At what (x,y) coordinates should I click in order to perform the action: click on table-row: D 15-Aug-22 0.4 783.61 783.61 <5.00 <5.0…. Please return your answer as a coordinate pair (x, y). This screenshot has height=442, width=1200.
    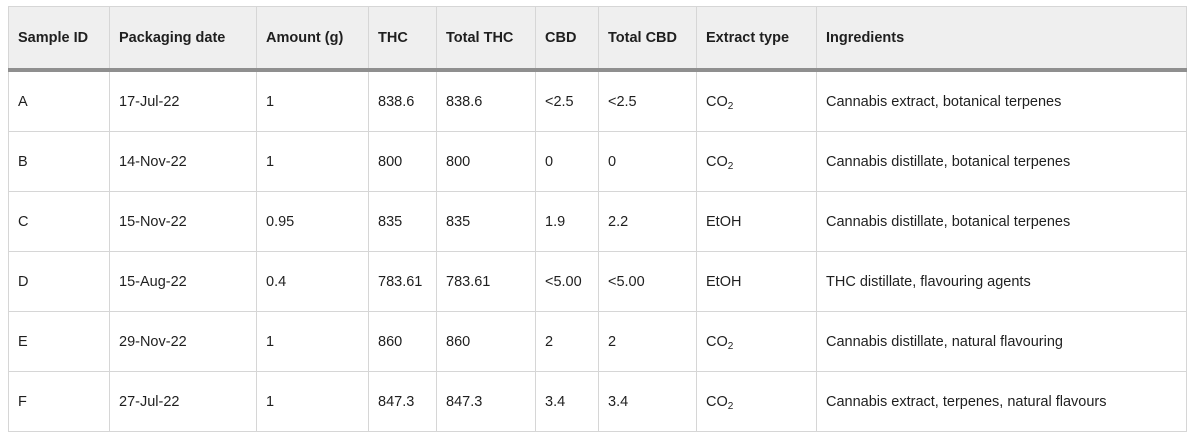
    Looking at the image, I should click on (597, 281).